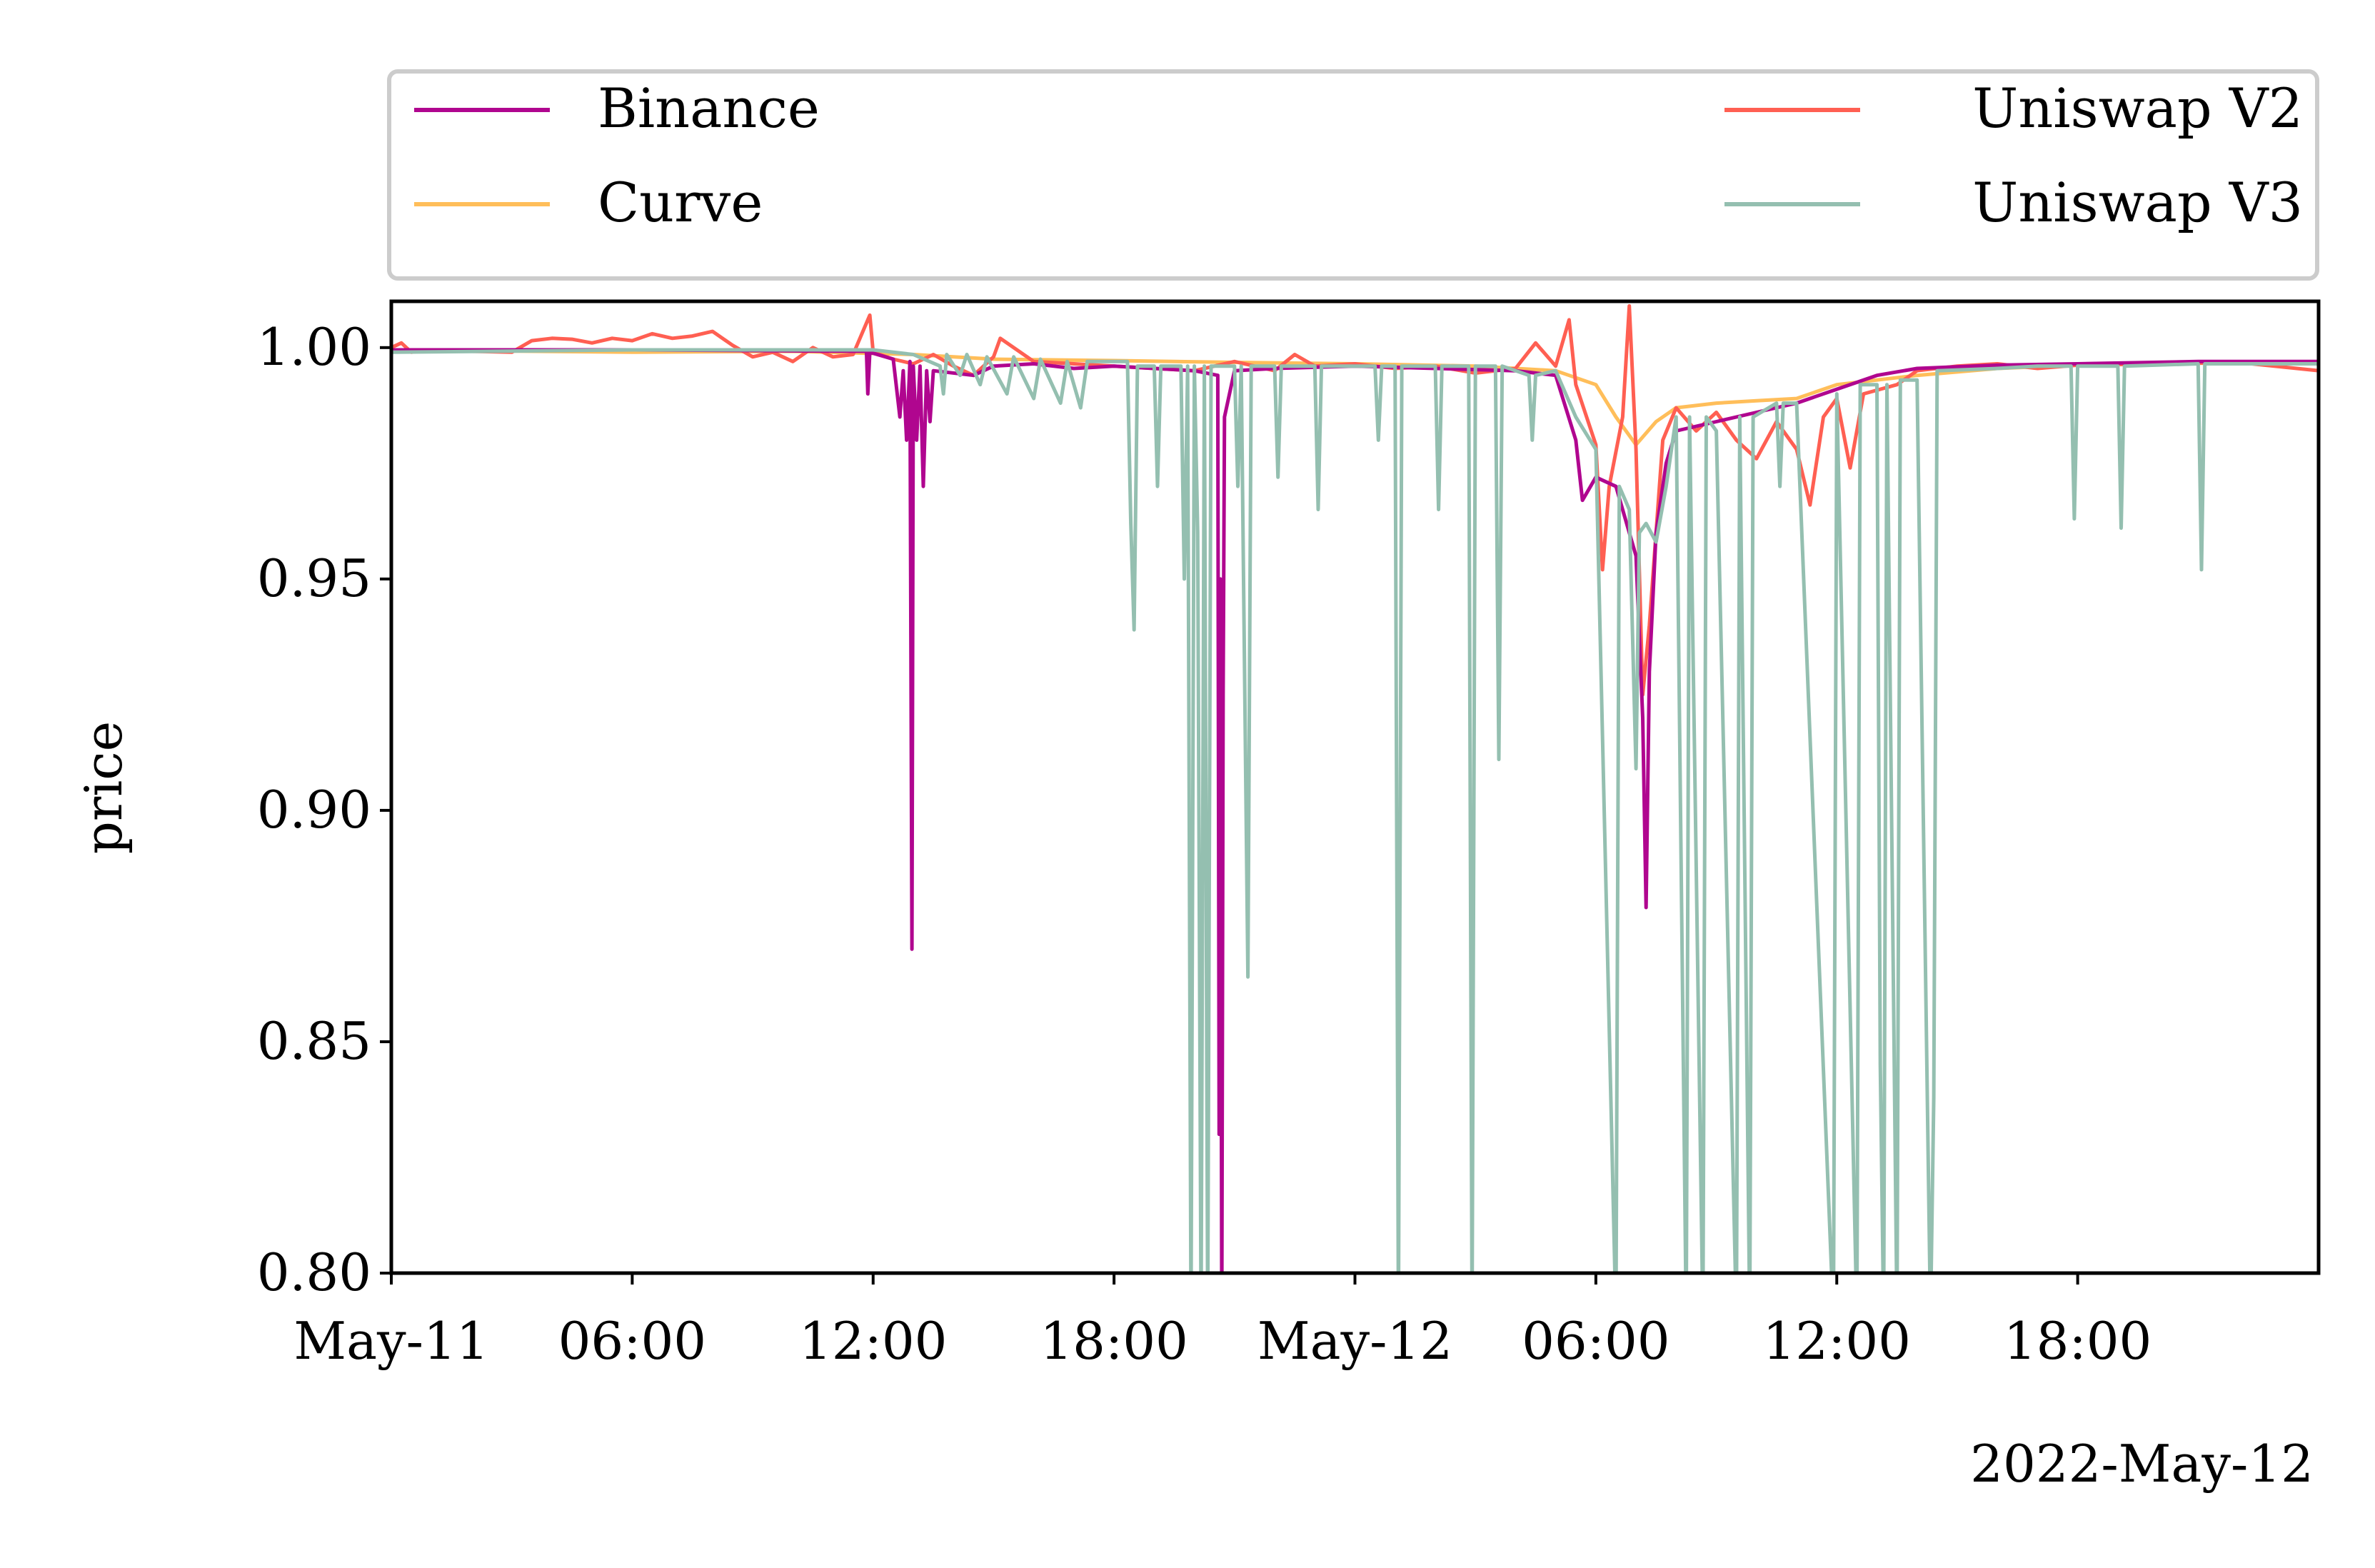 This screenshot has width=2375, height=1568. Describe the element at coordinates (2142, 1464) in the screenshot. I see `x-offset-label: 2022-May-12` at that location.